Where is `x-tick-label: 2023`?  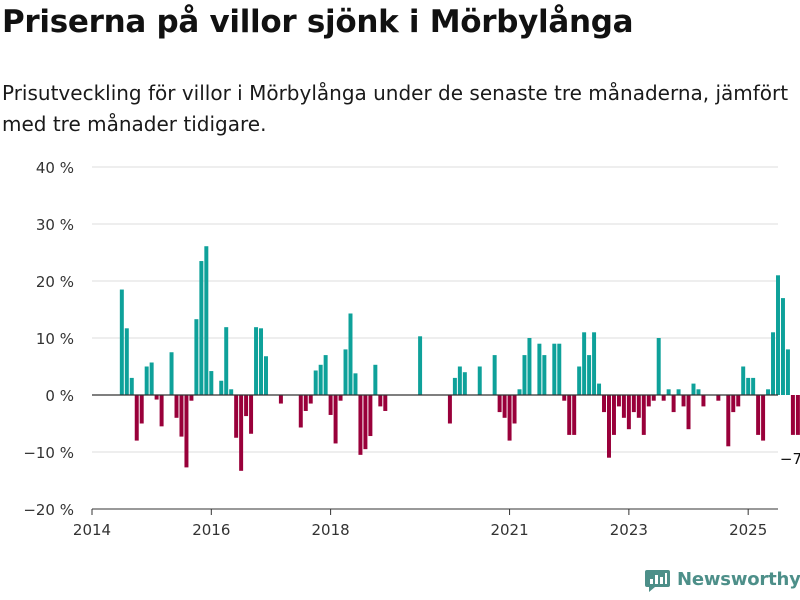 x-tick-label: 2023 is located at coordinates (629, 530).